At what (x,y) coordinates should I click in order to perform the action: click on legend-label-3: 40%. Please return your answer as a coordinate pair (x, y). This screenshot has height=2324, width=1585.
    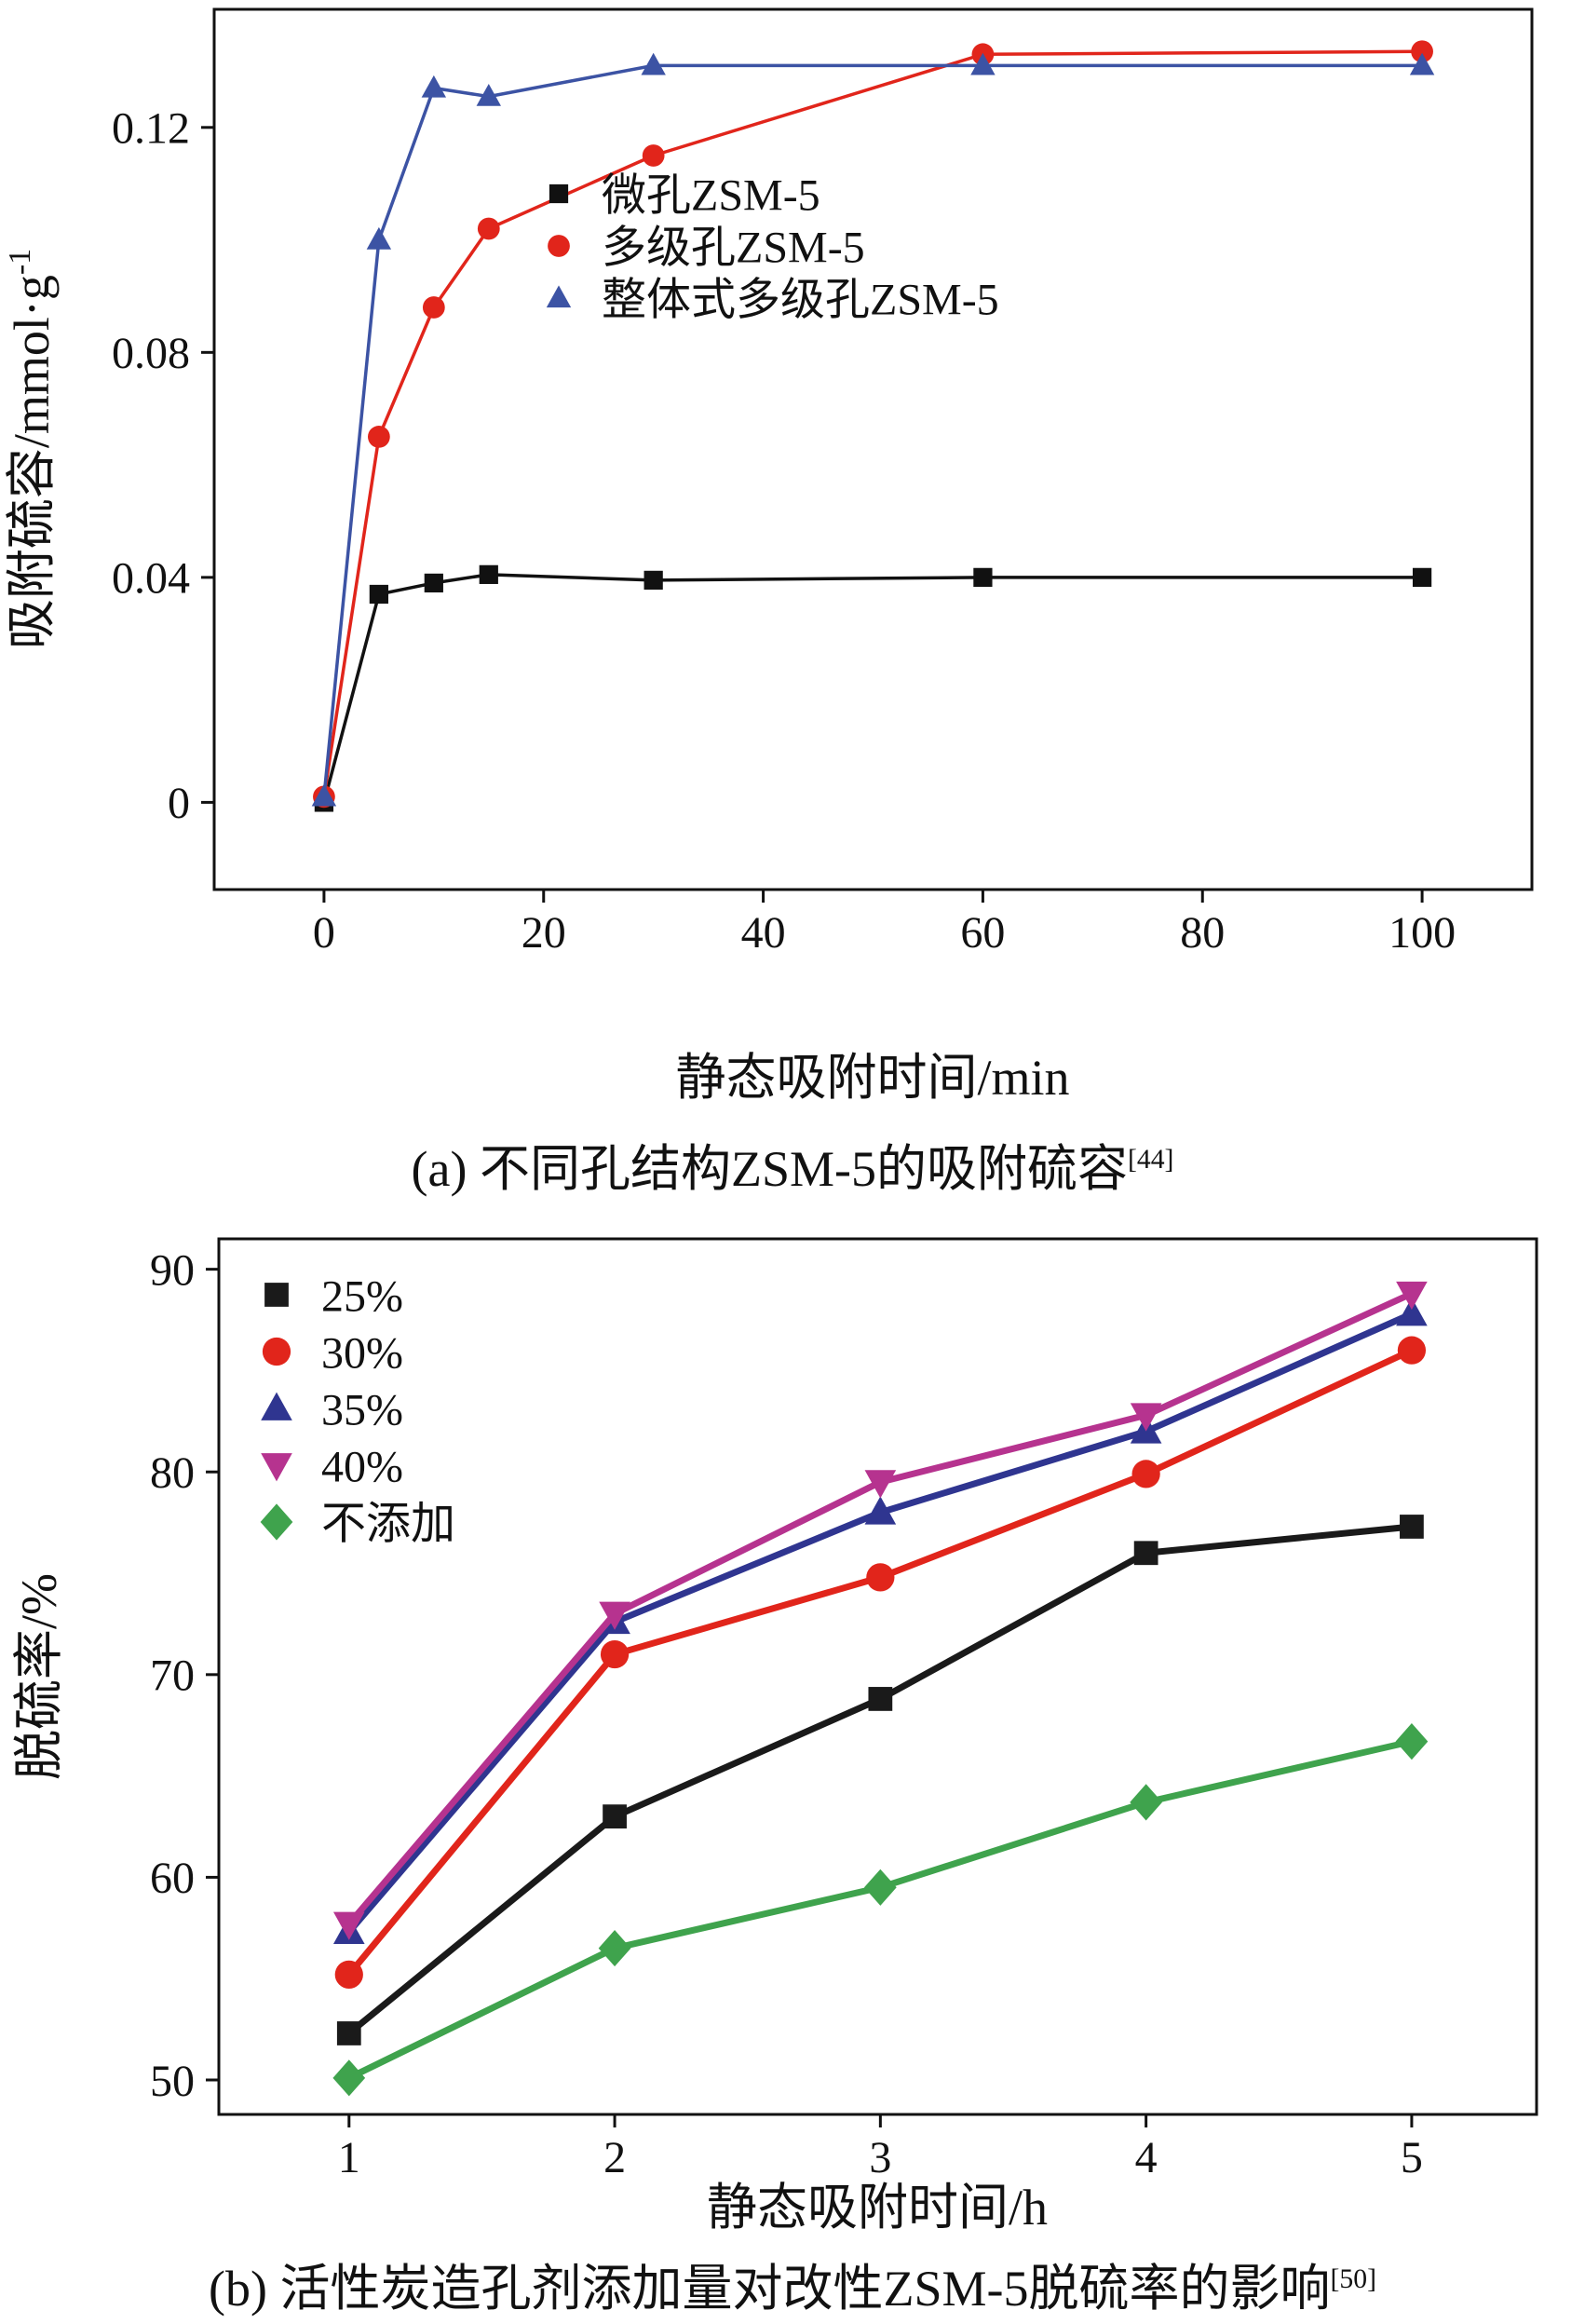
    Looking at the image, I should click on (362, 1466).